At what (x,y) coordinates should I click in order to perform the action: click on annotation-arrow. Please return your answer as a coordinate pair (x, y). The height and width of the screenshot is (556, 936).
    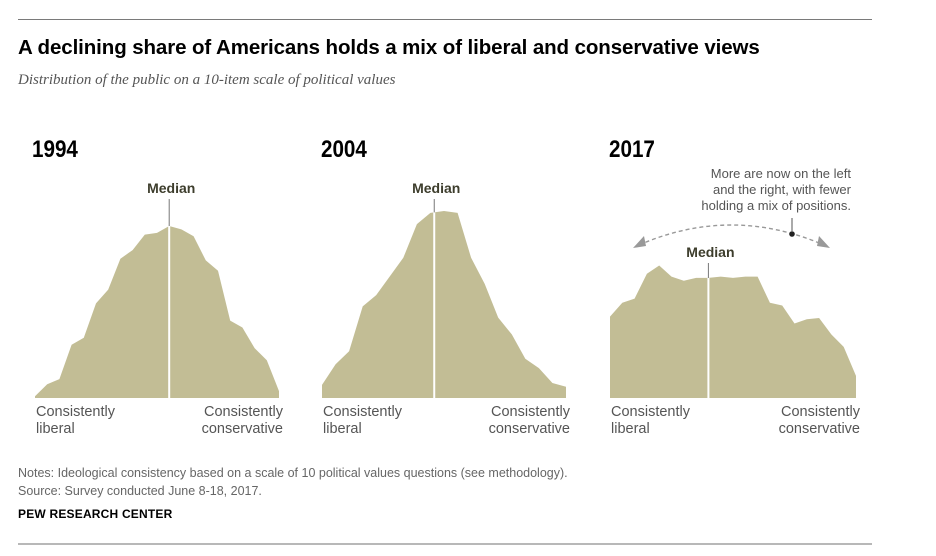
    Looking at the image, I should click on (731, 235).